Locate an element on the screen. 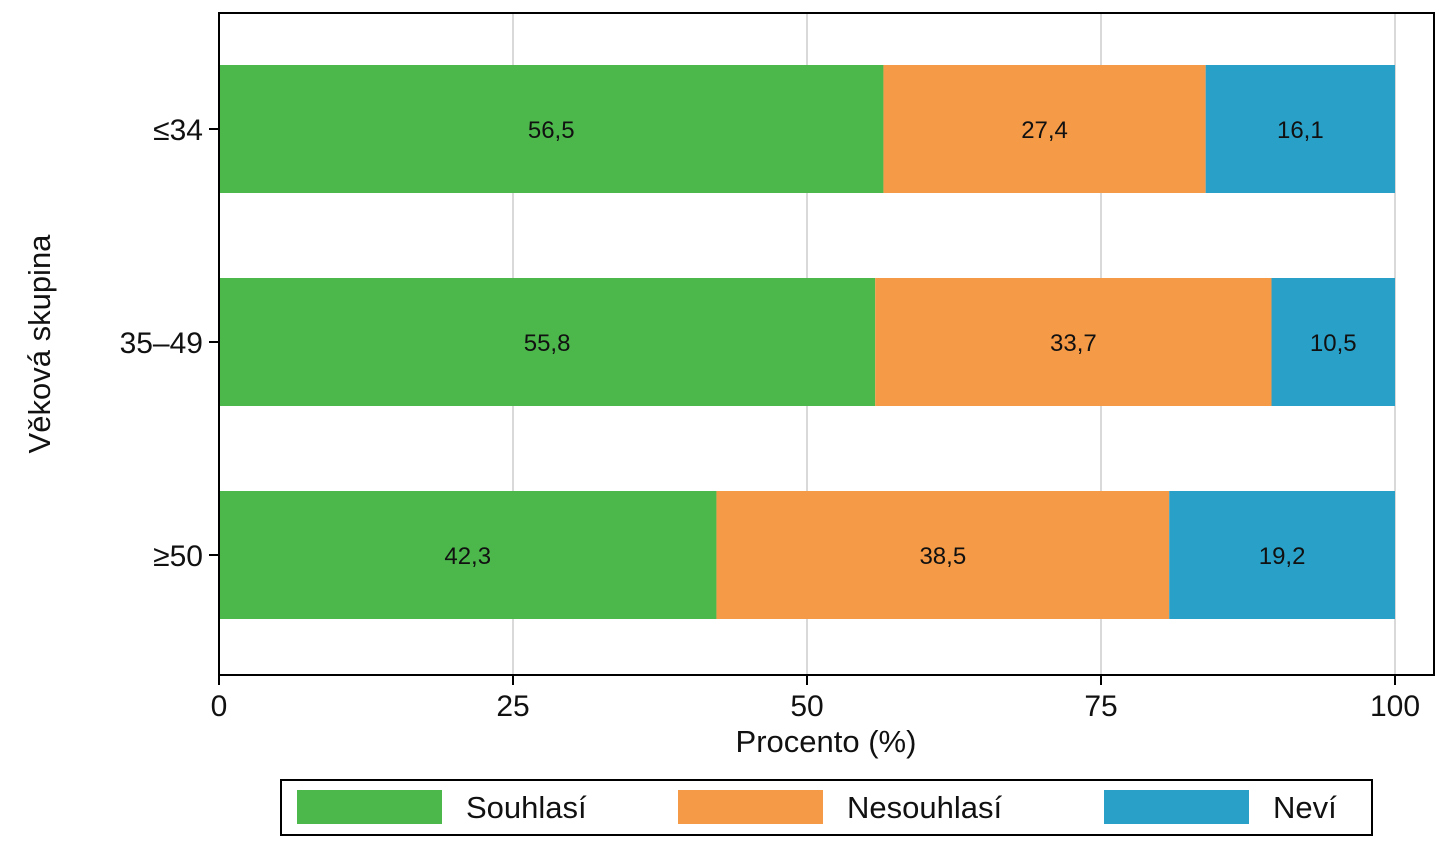 The width and height of the screenshot is (1449, 844). legend-label: Souhlasí is located at coordinates (526, 807).